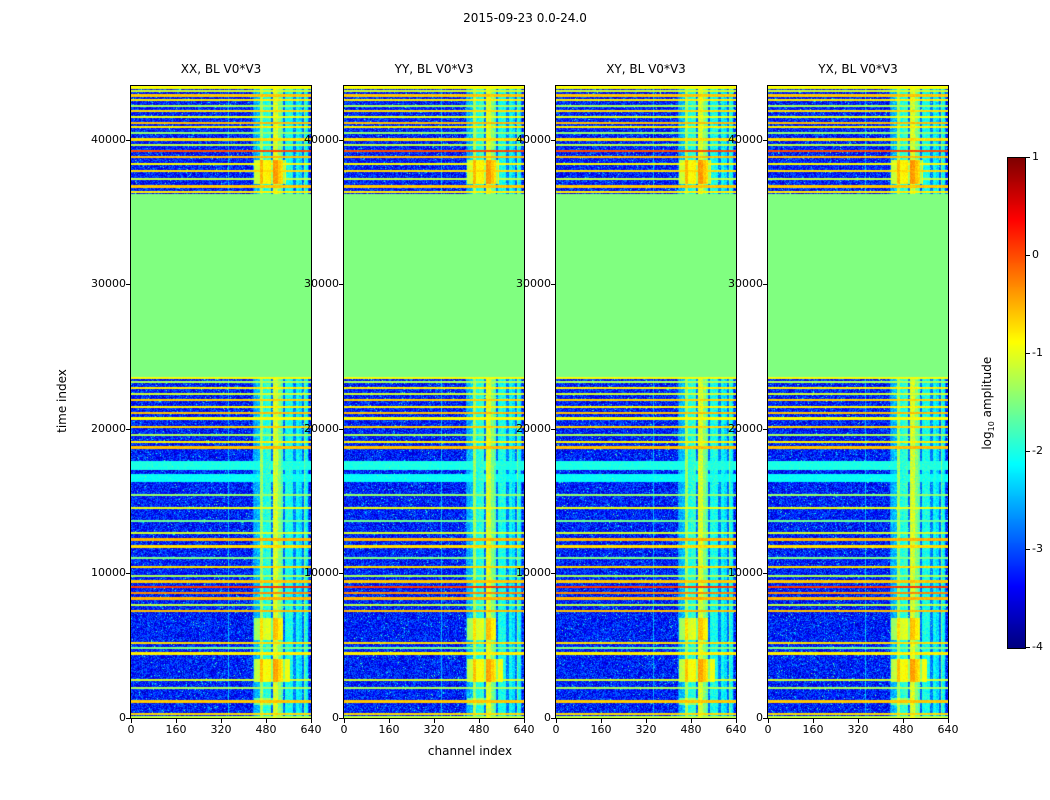 This screenshot has height=800, width=1050. I want to click on colorbar-gradient, so click(1016, 403).